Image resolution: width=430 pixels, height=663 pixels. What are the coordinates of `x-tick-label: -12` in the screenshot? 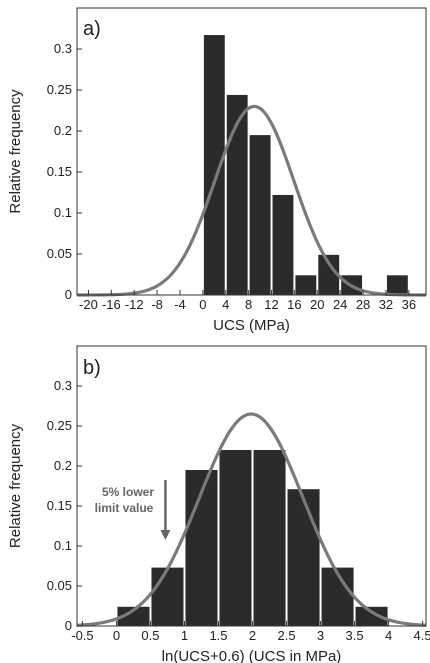 It's located at (134, 304).